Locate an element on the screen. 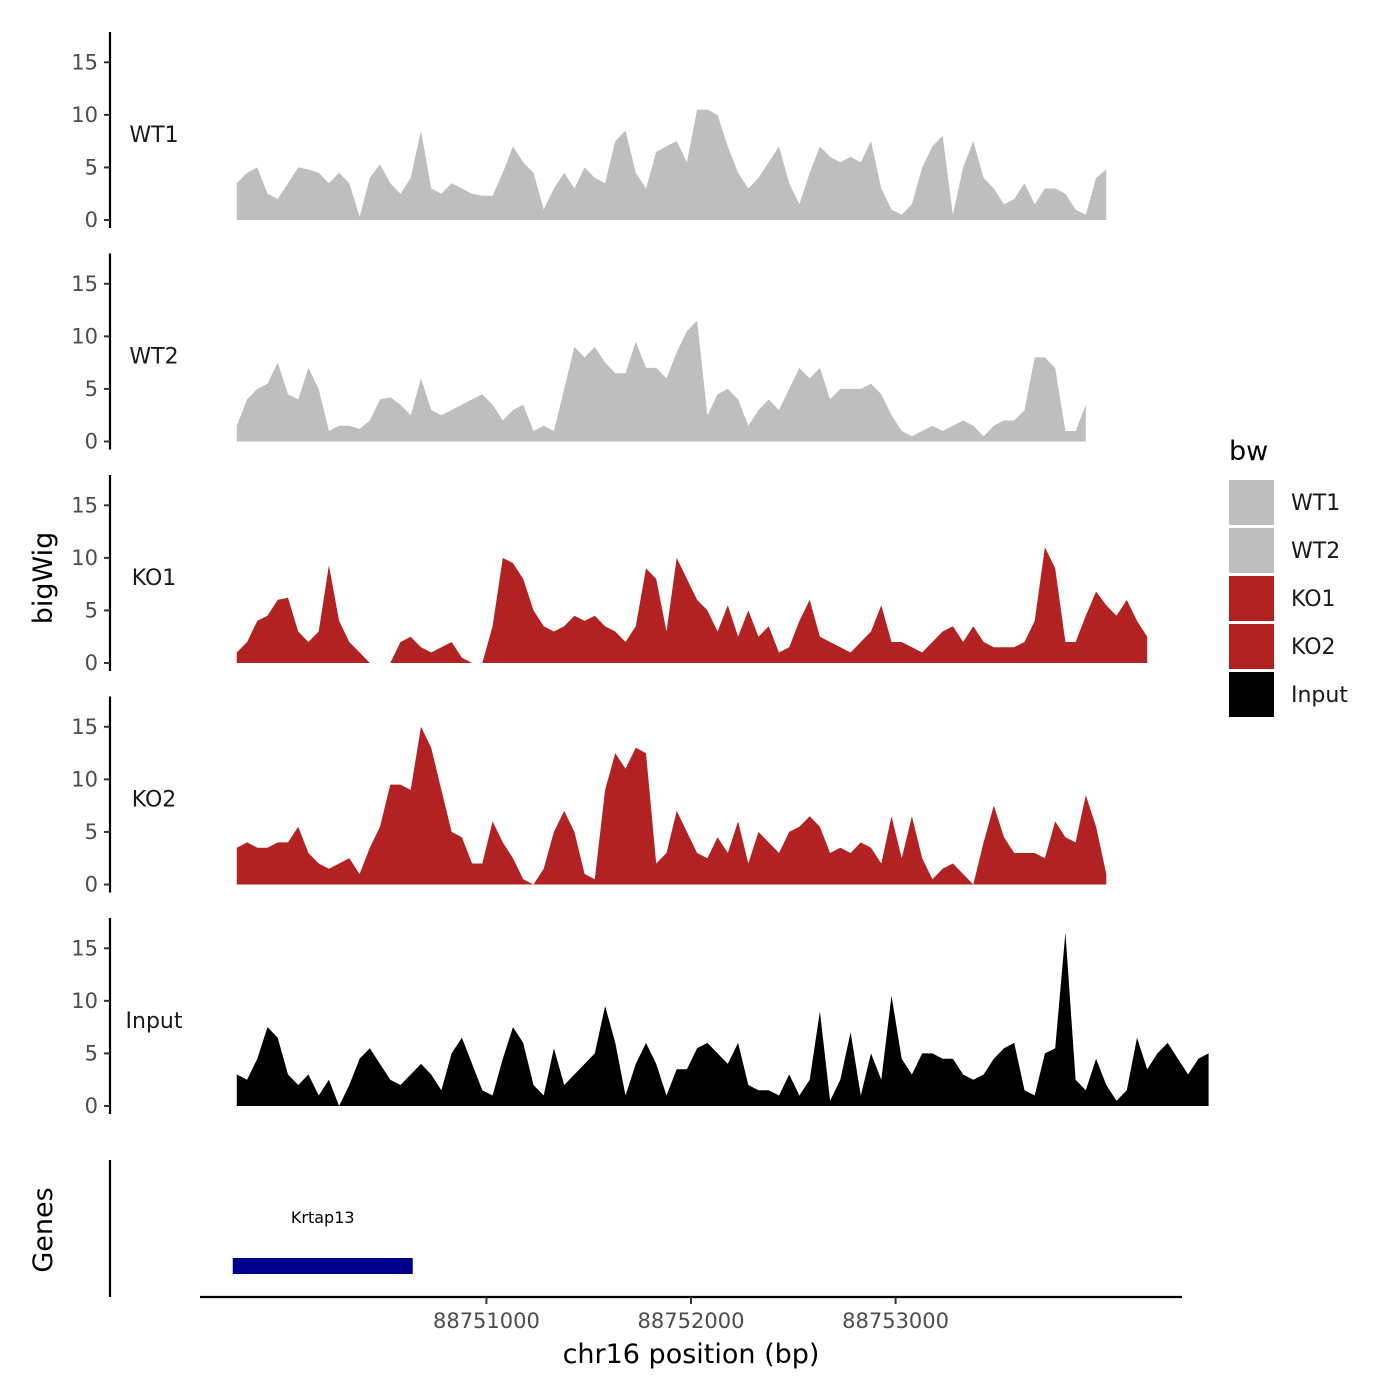 The image size is (1400, 1400). track-label: KO1 is located at coordinates (154, 578).